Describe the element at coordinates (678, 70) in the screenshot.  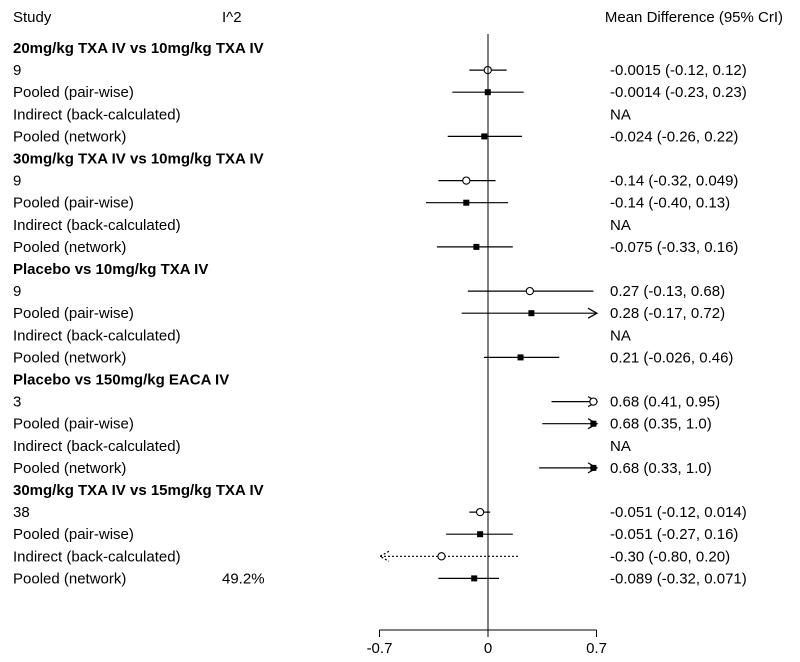
I see `row-estimate: -0.0015 (-0.12, 0.12)` at that location.